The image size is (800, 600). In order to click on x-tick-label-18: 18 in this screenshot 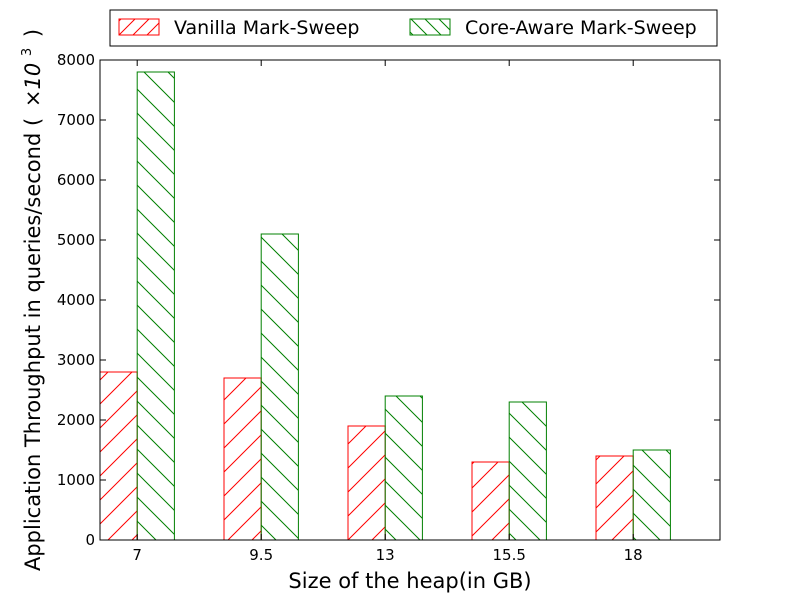, I will do `click(633, 555)`.